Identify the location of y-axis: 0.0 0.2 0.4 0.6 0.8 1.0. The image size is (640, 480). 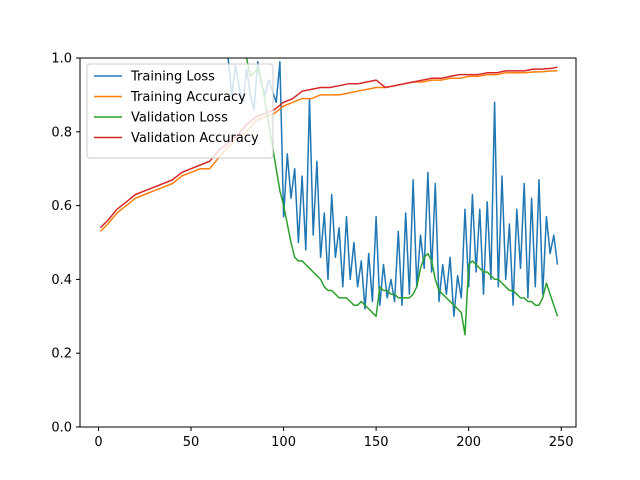
(65, 244).